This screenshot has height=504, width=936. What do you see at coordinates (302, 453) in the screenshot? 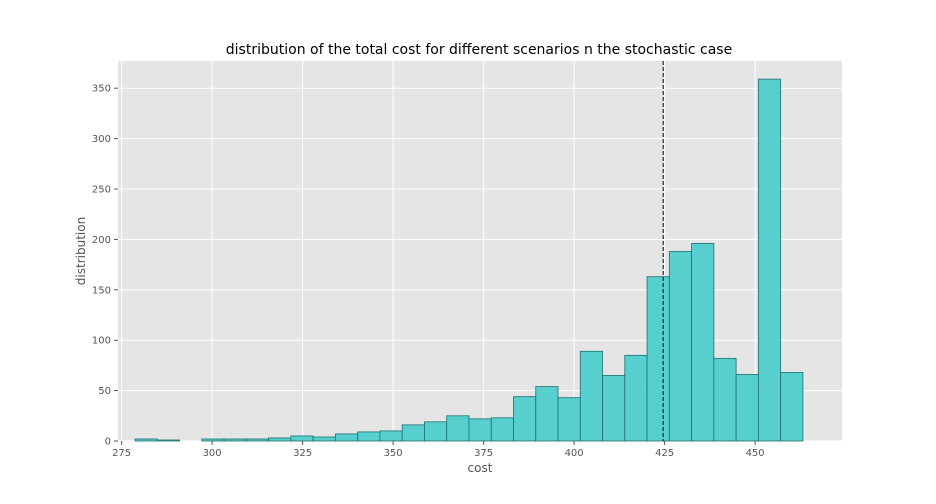
I see `x-tick-label: 325` at bounding box center [302, 453].